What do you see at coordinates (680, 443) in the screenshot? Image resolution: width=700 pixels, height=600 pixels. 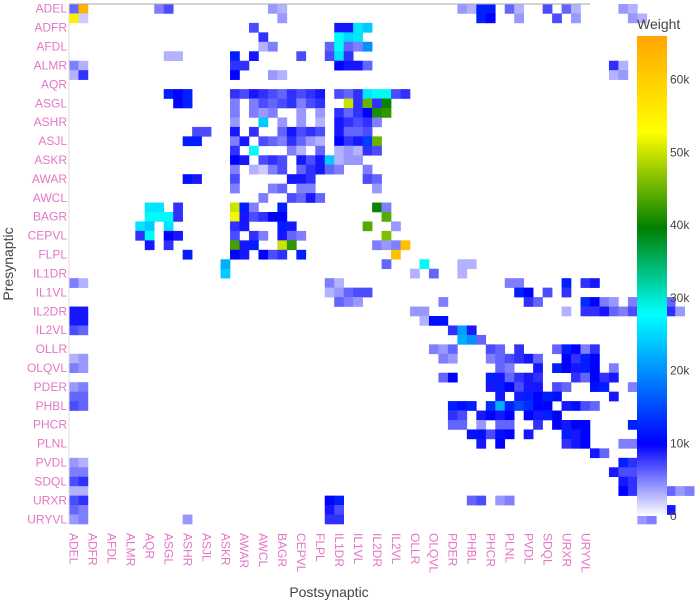 I see `colorbar-tick-label: 10k` at bounding box center [680, 443].